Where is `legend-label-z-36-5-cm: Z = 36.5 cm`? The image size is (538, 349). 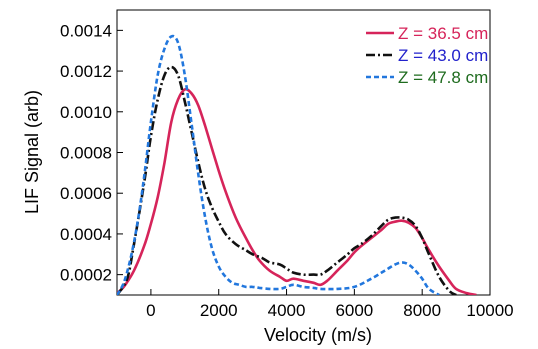 legend-label-z-36-5-cm: Z = 36.5 cm is located at coordinates (443, 33).